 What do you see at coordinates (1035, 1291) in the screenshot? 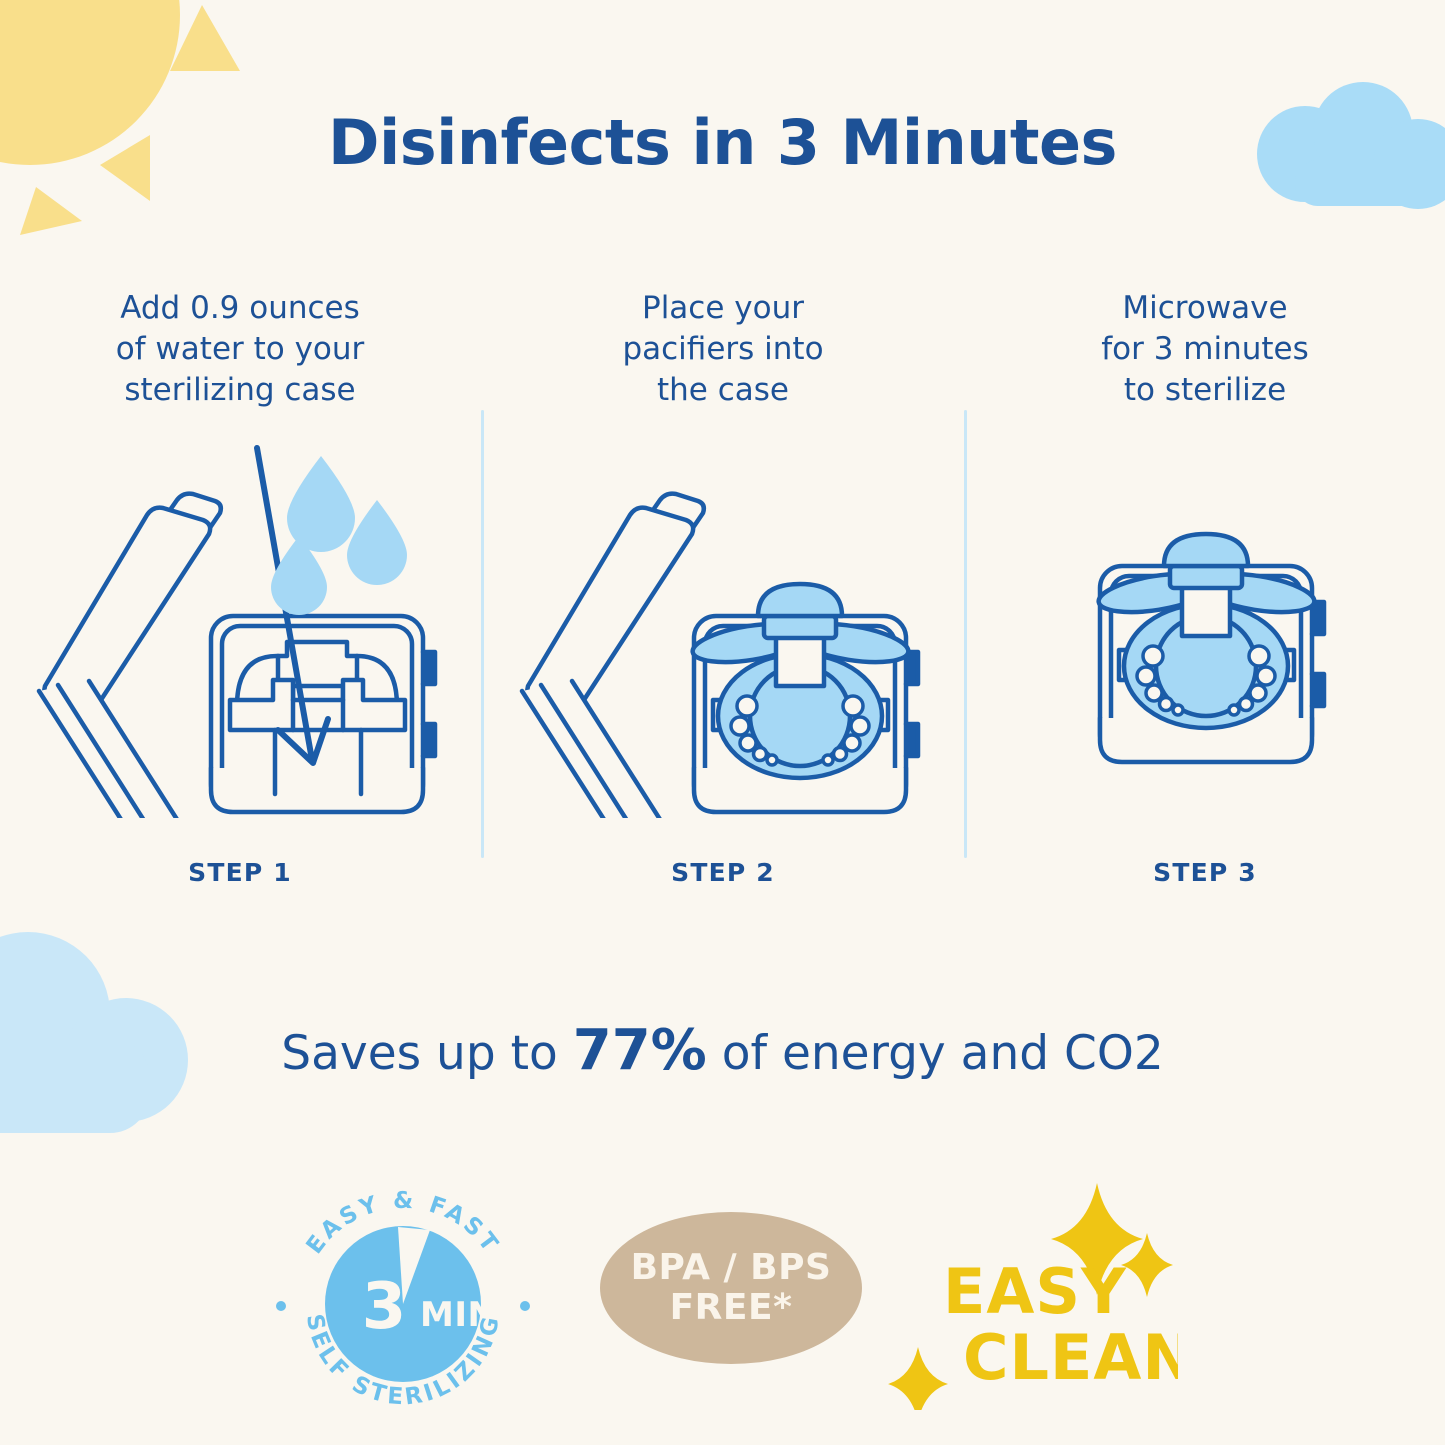
I see `easy-clean-line1: EASY` at bounding box center [1035, 1291].